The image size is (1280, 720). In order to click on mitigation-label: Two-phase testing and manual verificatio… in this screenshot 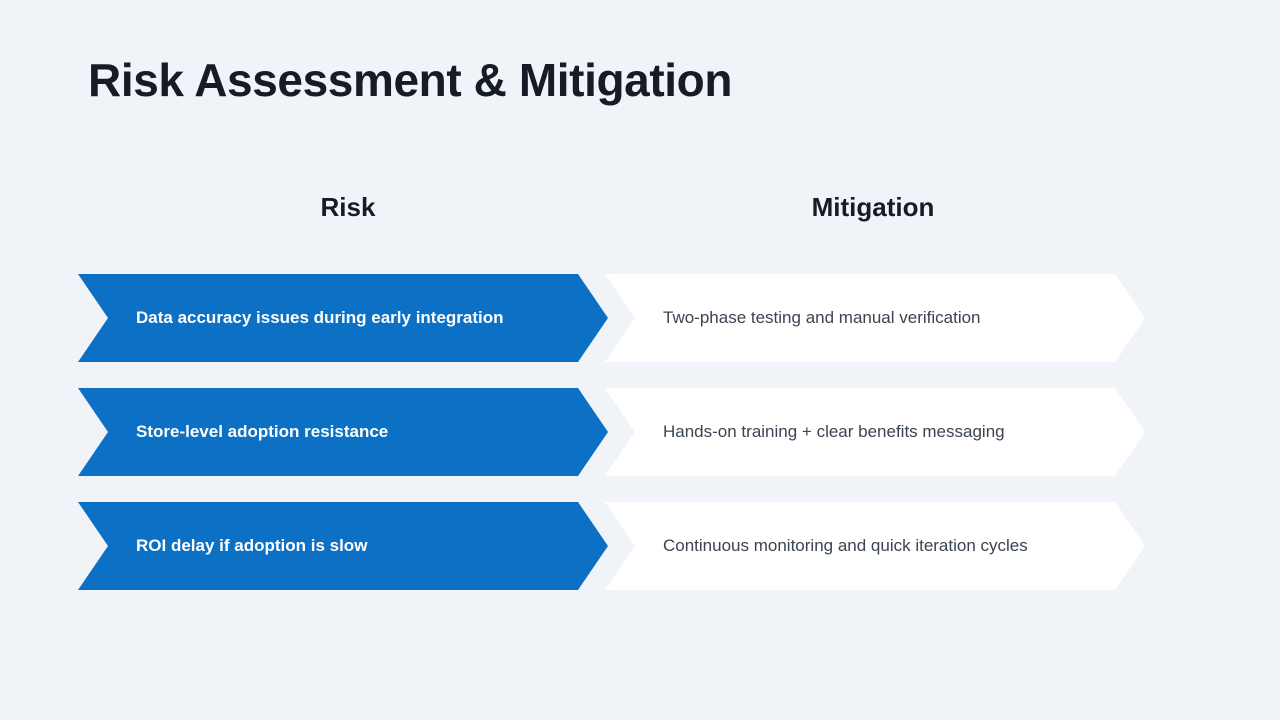, I will do `click(822, 318)`.